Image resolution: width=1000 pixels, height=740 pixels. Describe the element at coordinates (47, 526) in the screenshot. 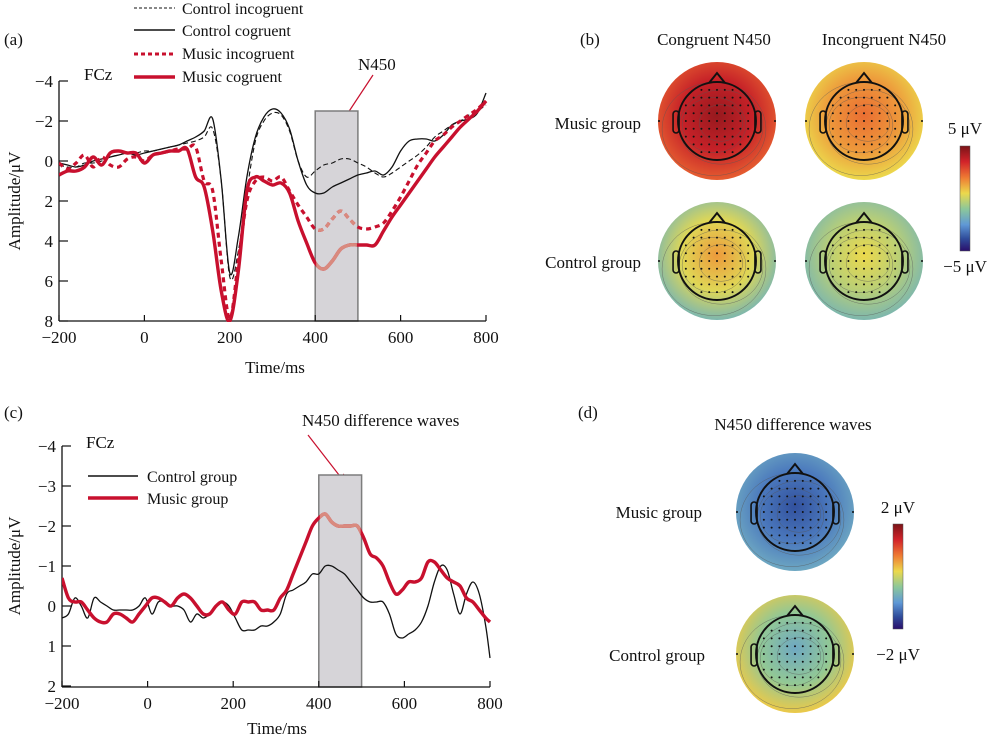

I see `y-tick-label: −2` at that location.